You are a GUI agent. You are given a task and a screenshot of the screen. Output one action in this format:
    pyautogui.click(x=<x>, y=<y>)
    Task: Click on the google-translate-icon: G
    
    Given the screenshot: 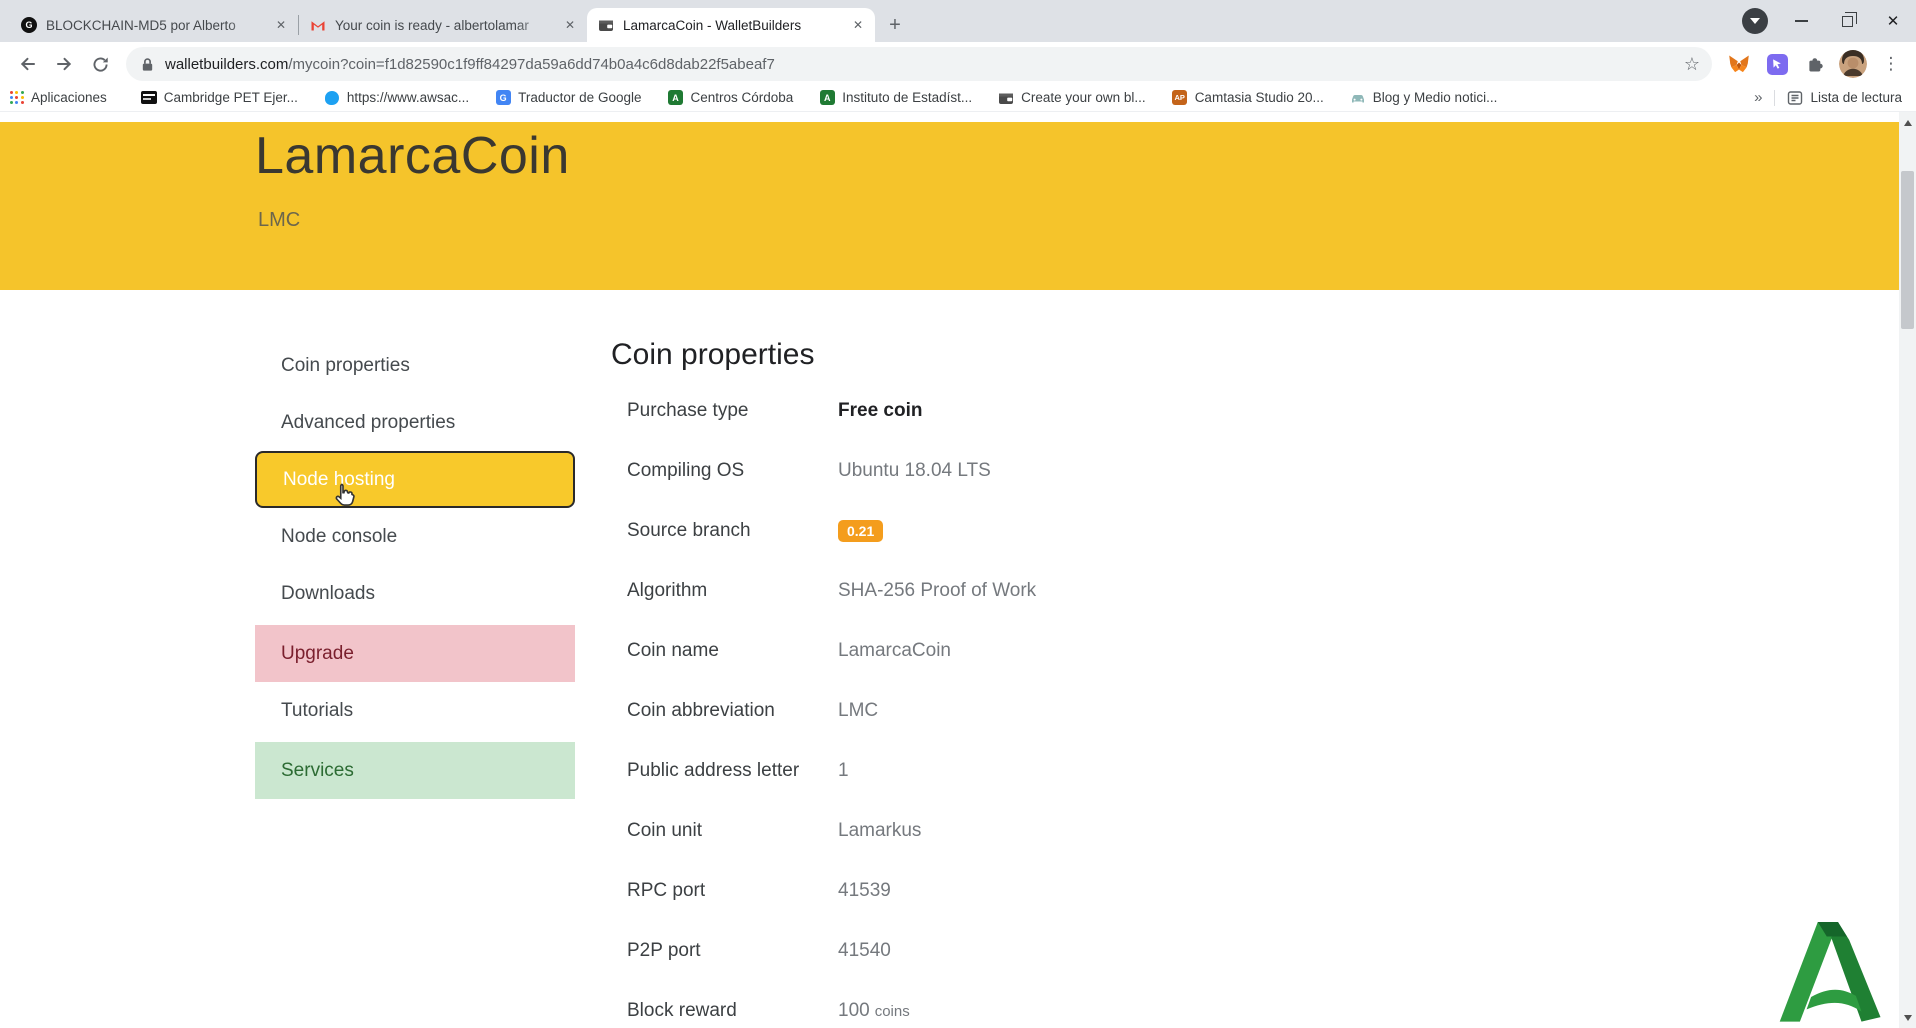 What is the action you would take?
    pyautogui.click(x=503, y=98)
    